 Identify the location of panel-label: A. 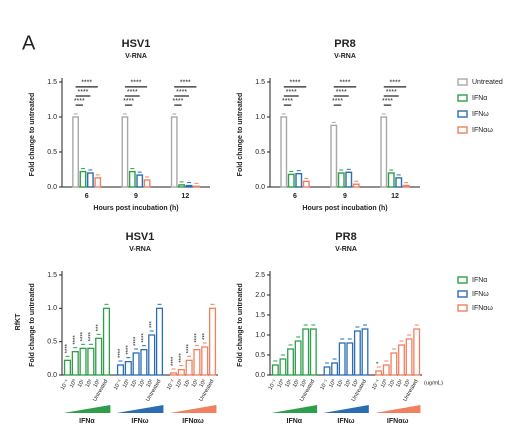
(29, 43).